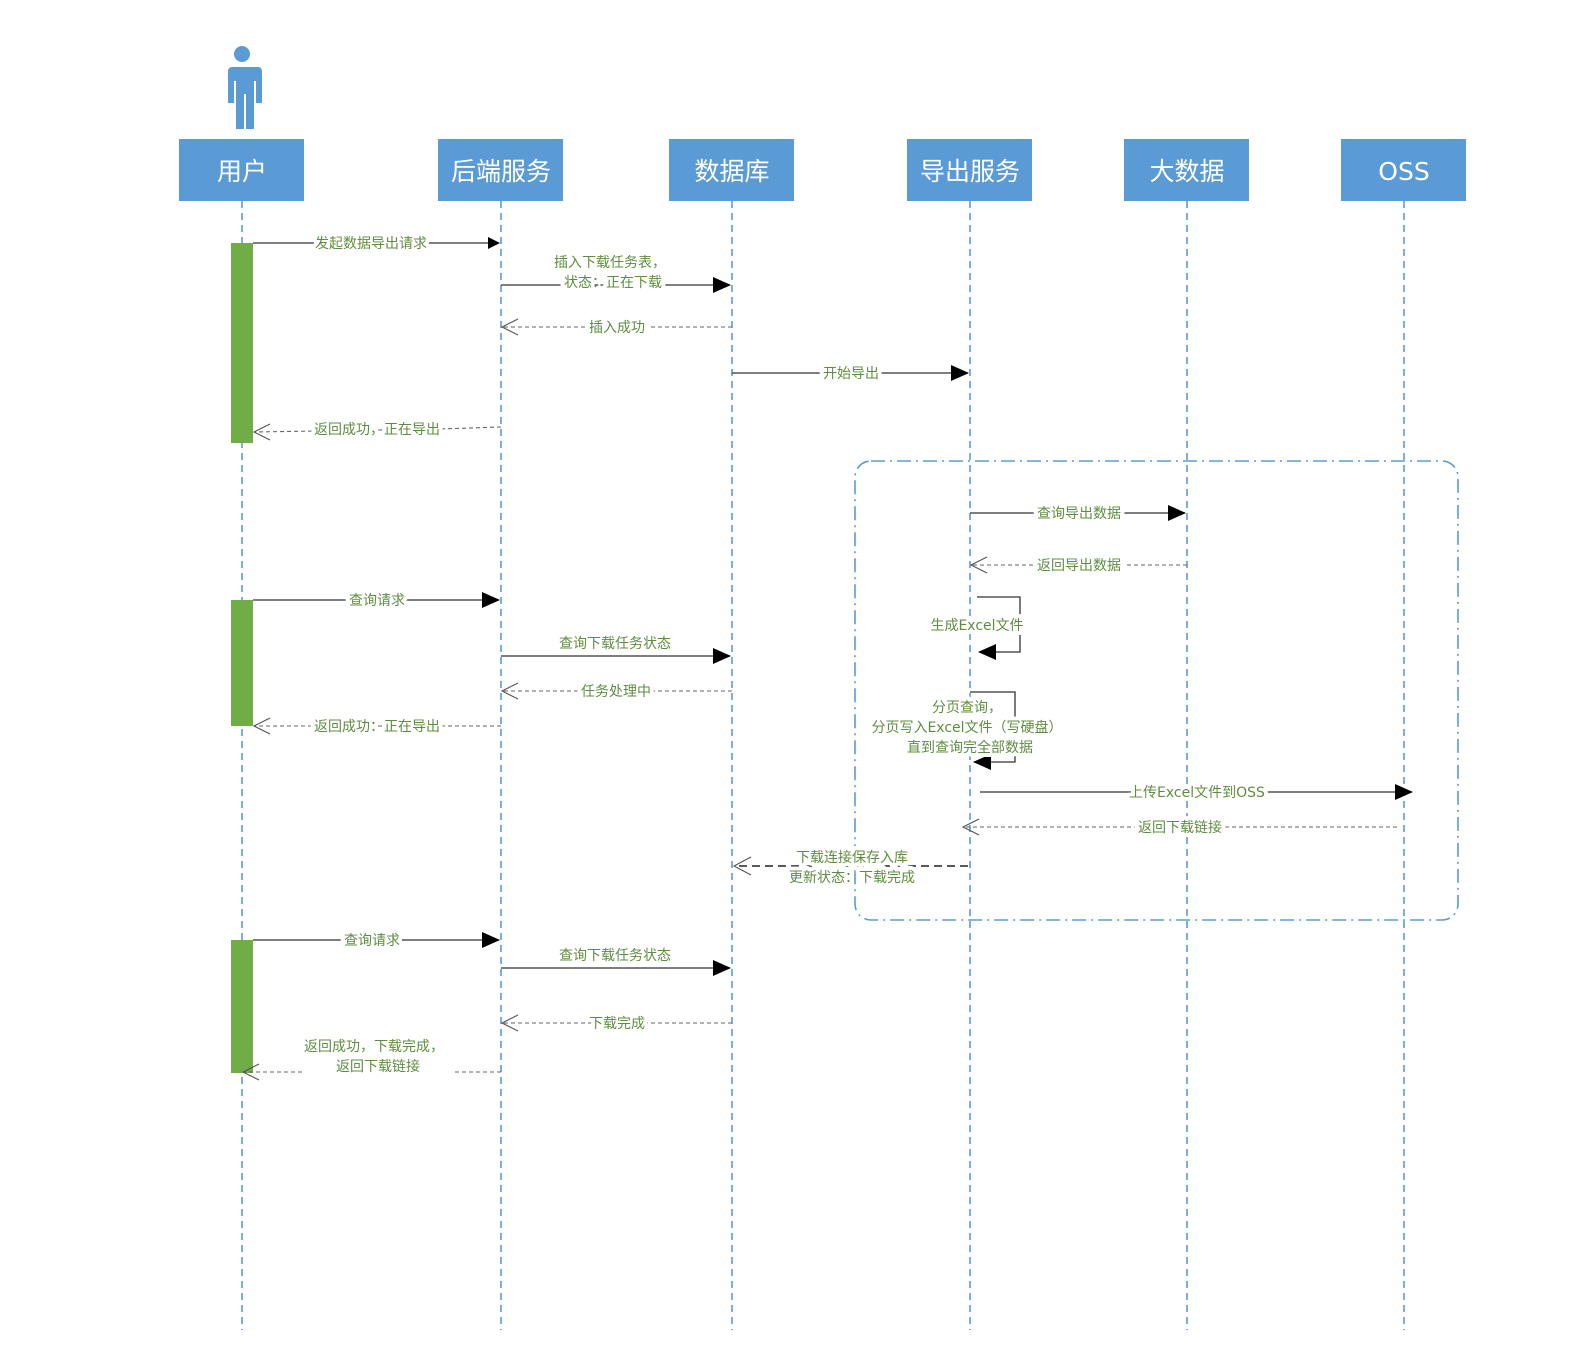  I want to click on svg-text: 任务处理中, so click(616, 692).